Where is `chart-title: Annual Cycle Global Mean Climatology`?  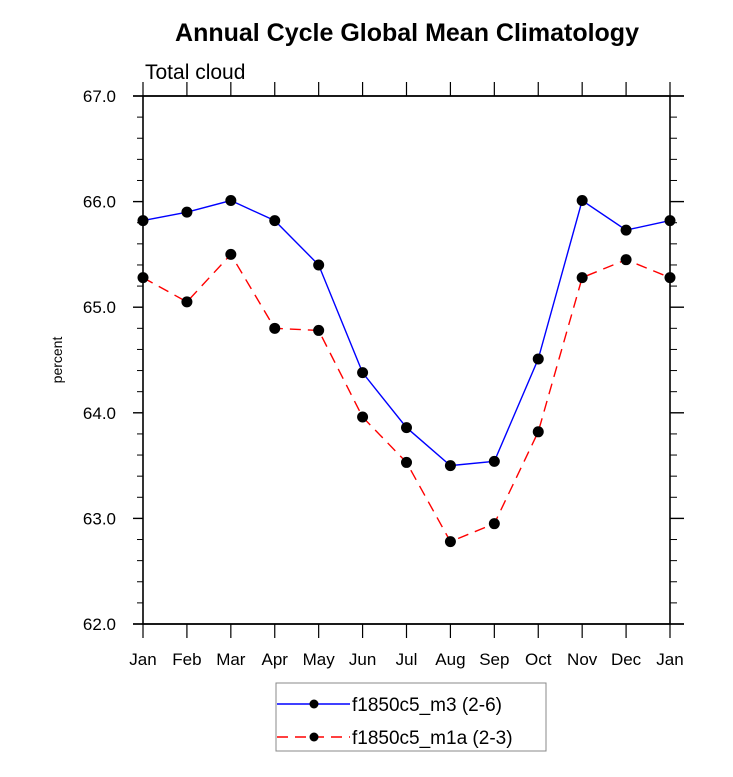 chart-title: Annual Cycle Global Mean Climatology is located at coordinates (407, 33).